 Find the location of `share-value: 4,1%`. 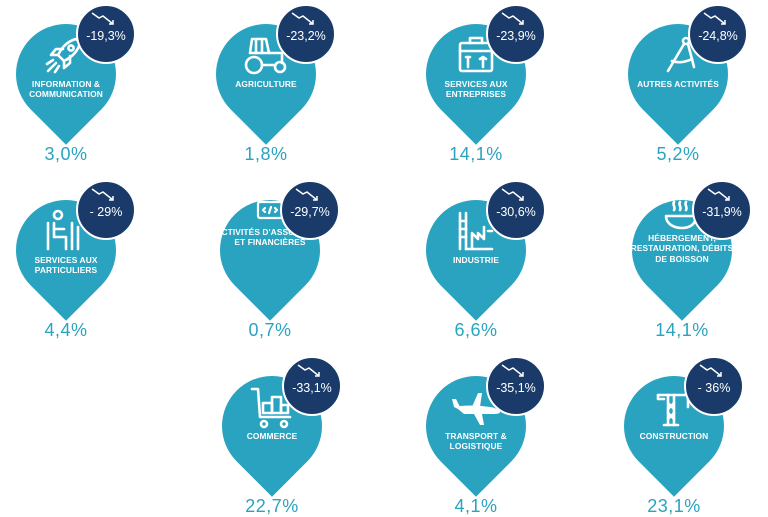

share-value: 4,1% is located at coordinates (476, 506).